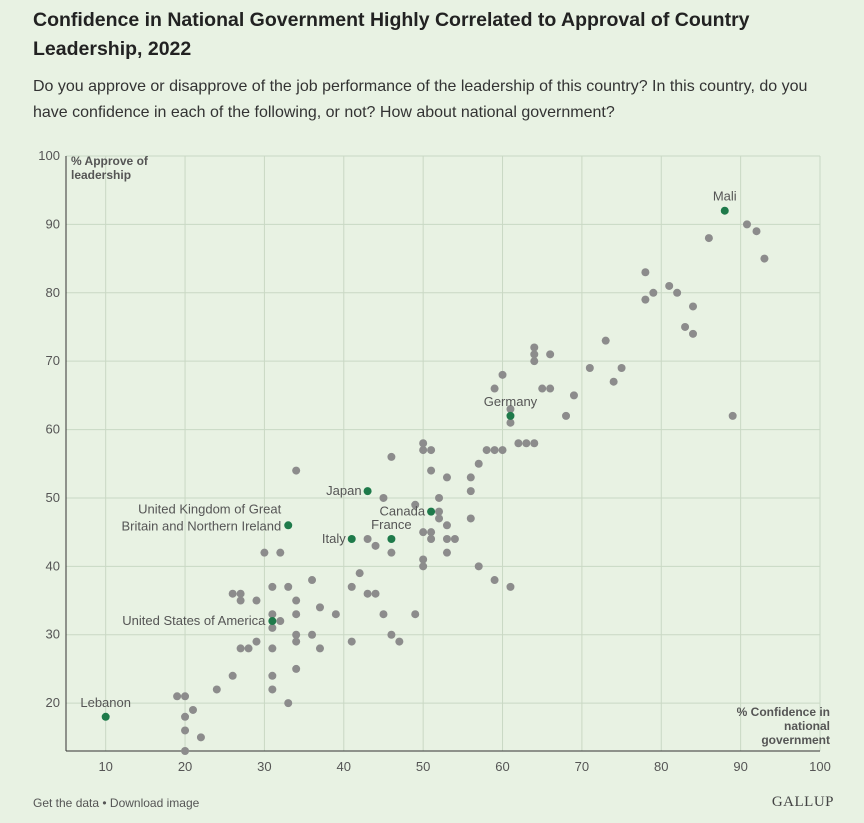 The height and width of the screenshot is (823, 864). I want to click on point-label: France, so click(391, 524).